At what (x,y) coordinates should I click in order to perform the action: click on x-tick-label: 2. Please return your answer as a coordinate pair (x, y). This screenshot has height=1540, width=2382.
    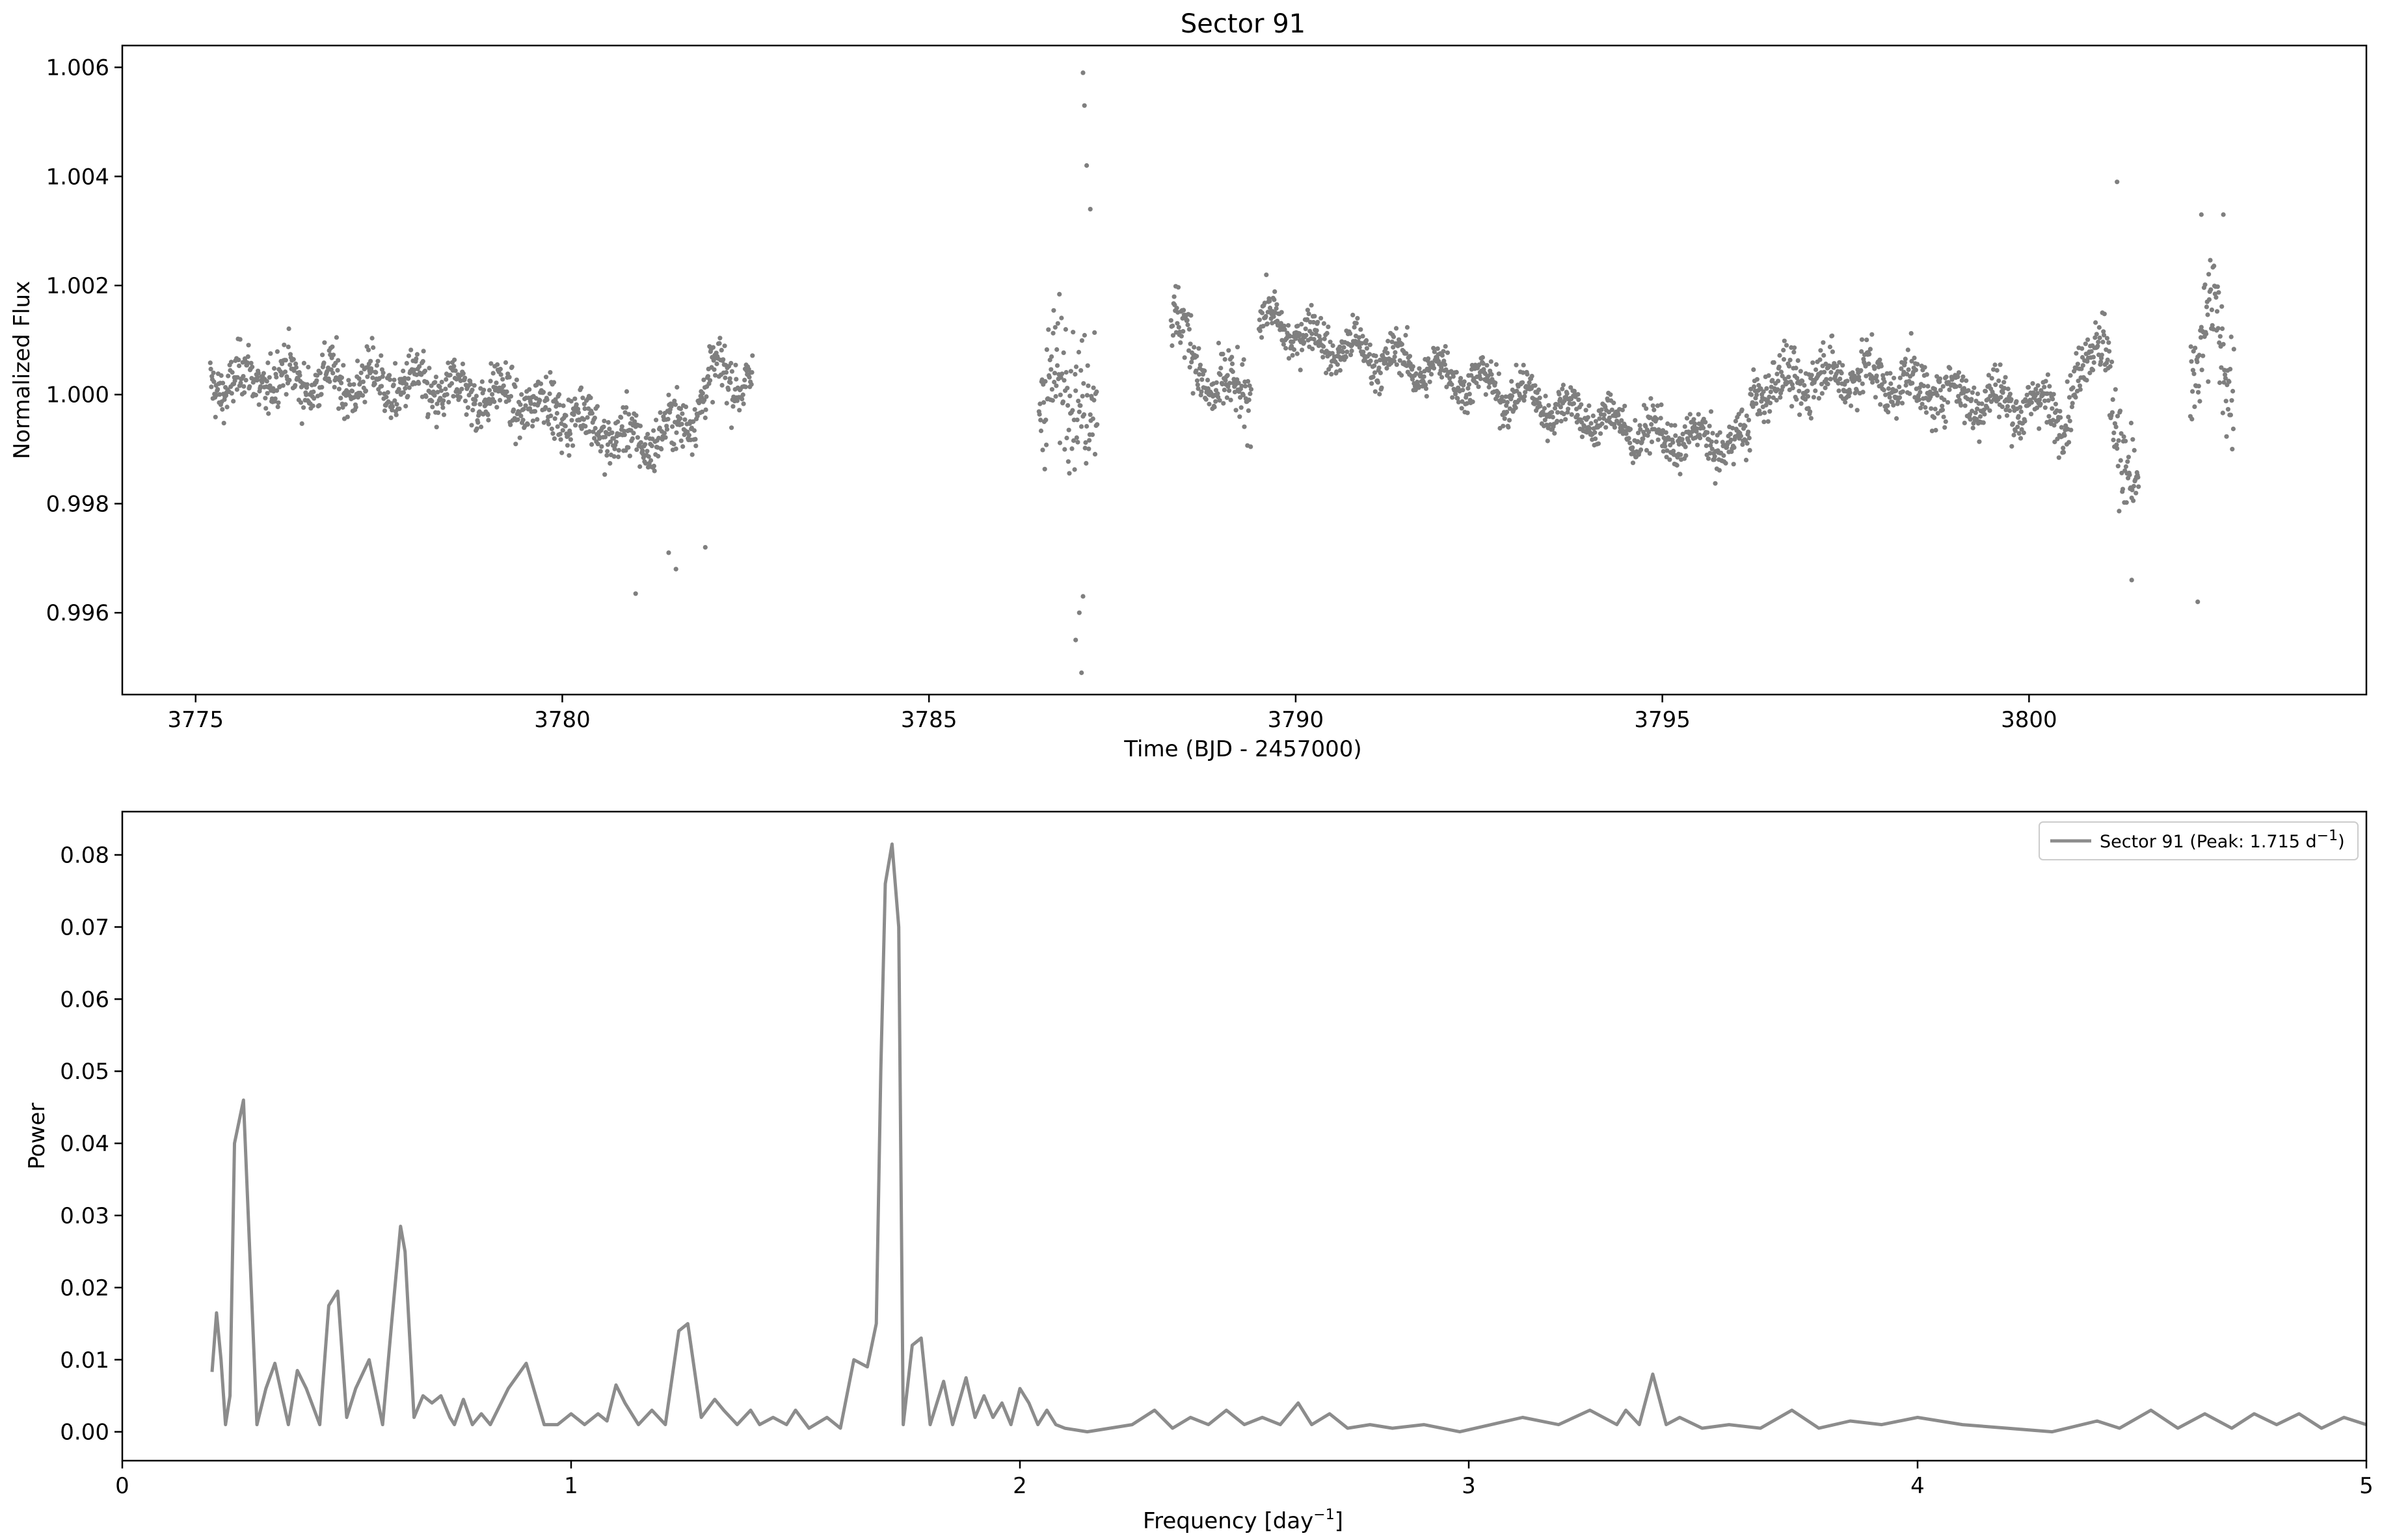
    Looking at the image, I should click on (1020, 1486).